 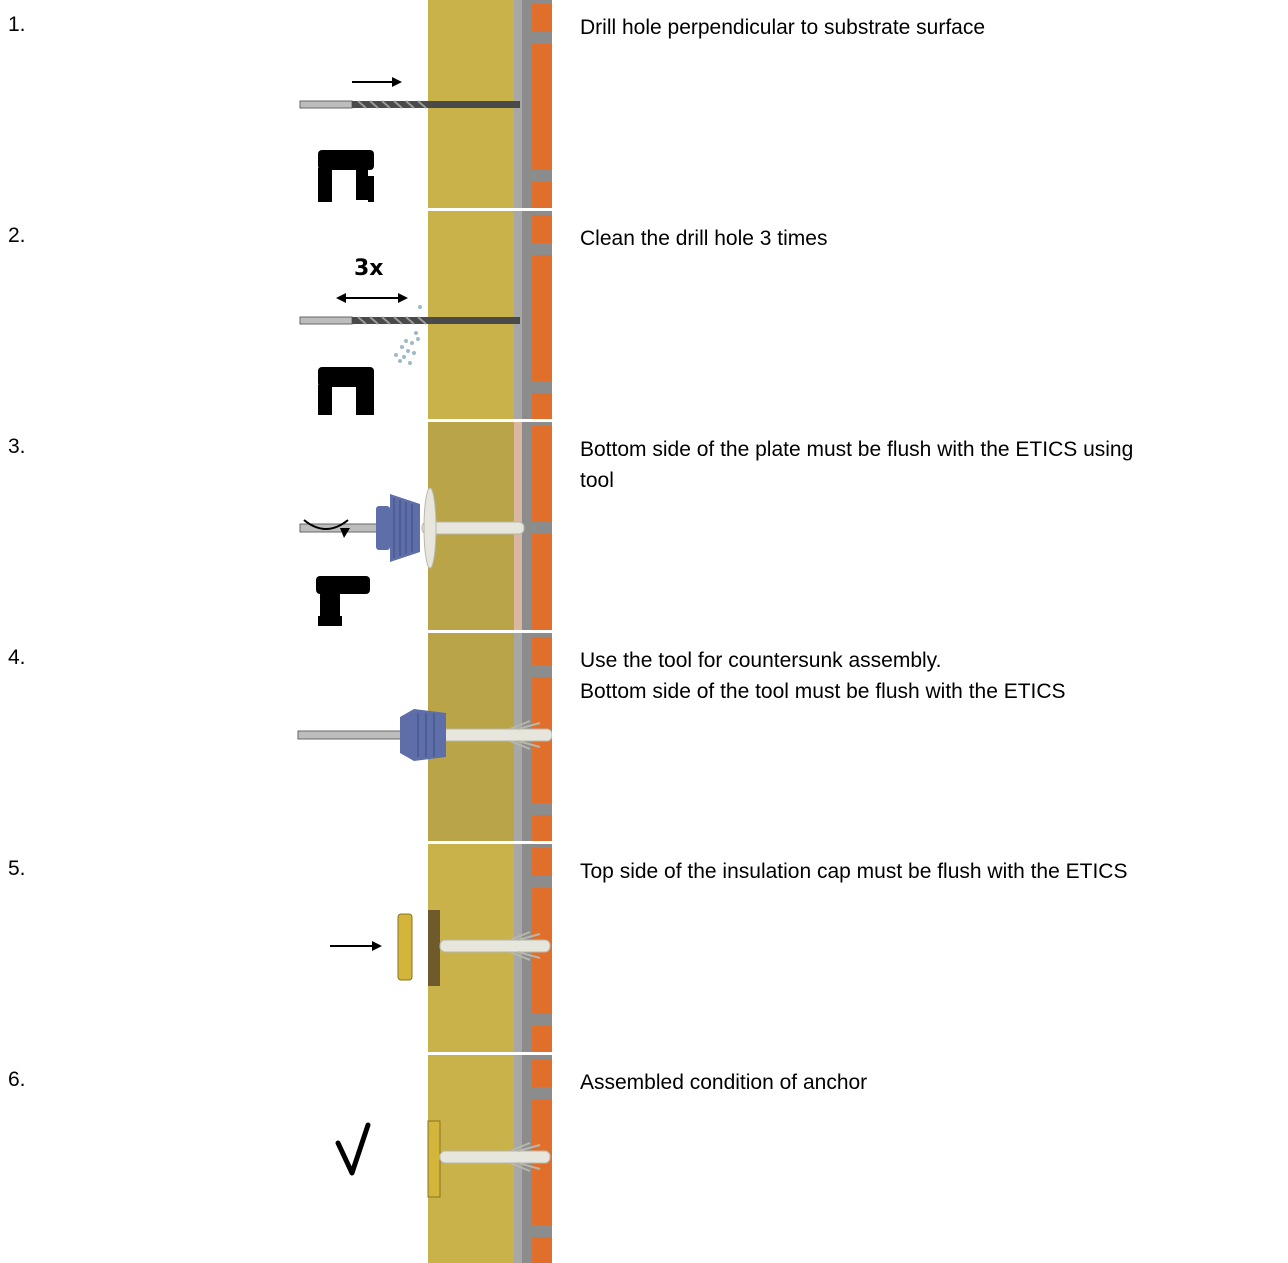 I want to click on step-number: 2., so click(x=17, y=235).